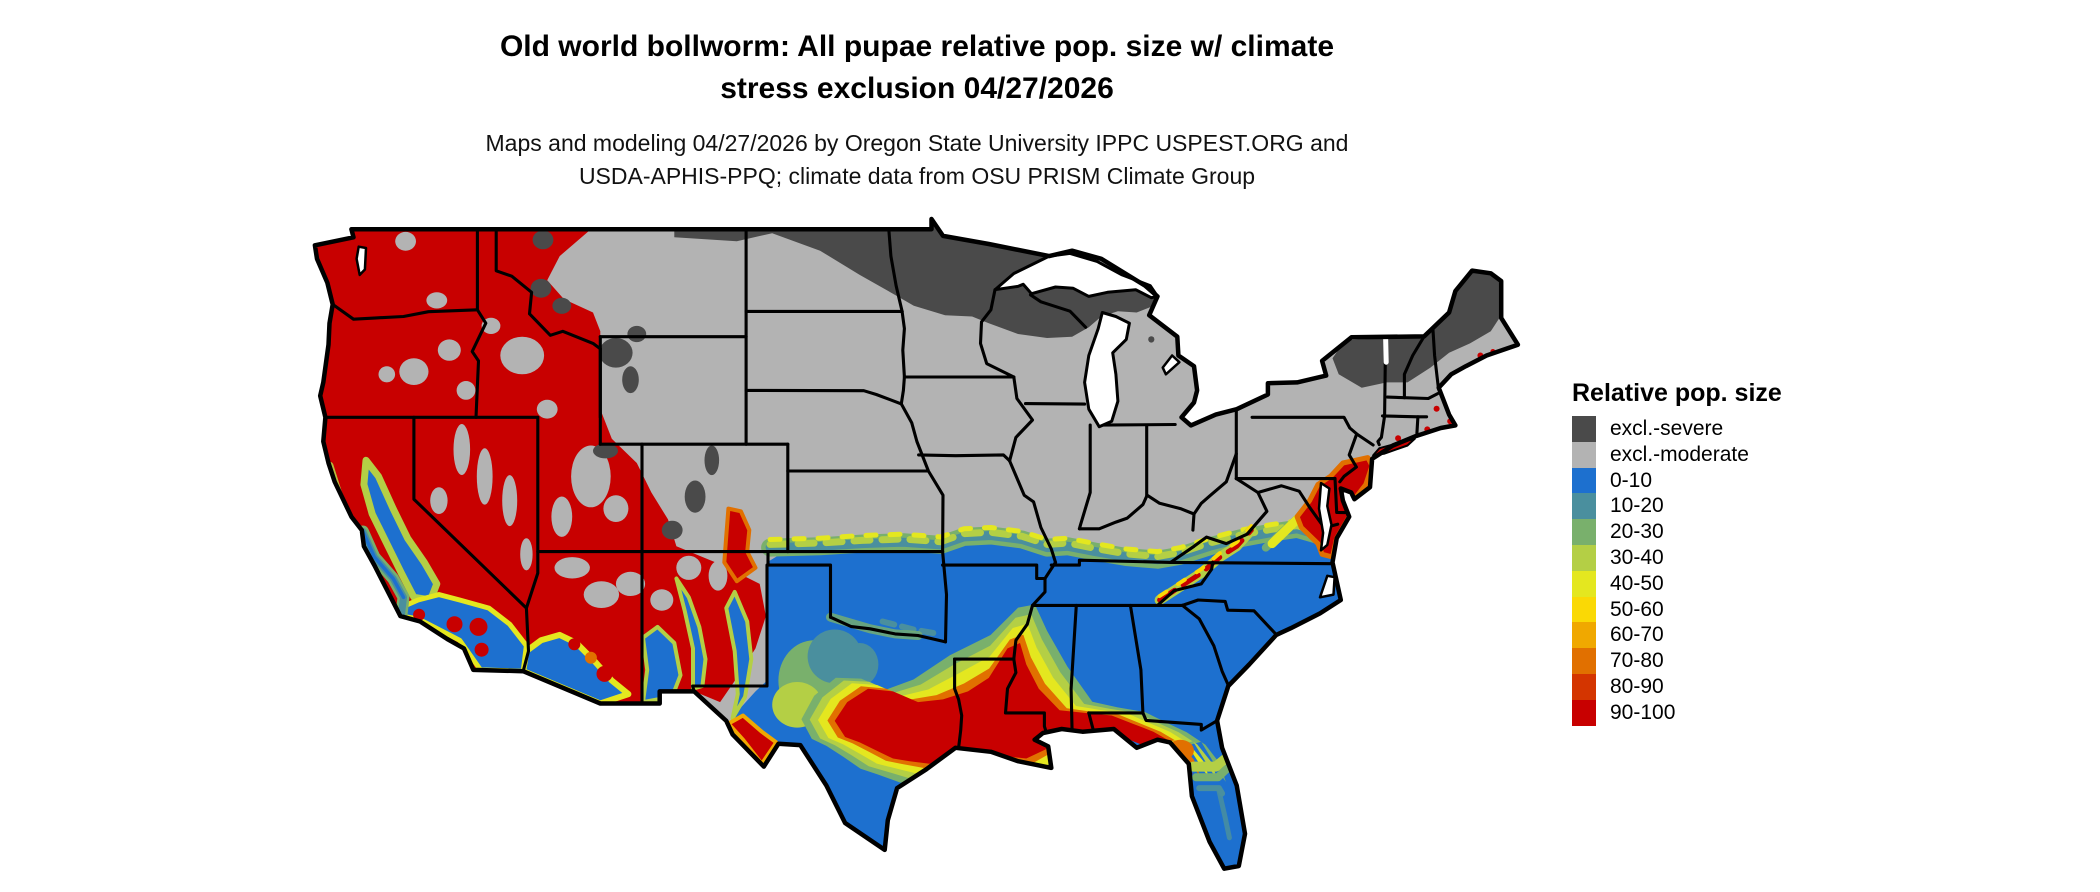 This screenshot has width=2100, height=892. What do you see at coordinates (1722, 429) in the screenshot?
I see `legend-item: excl.-severe` at bounding box center [1722, 429].